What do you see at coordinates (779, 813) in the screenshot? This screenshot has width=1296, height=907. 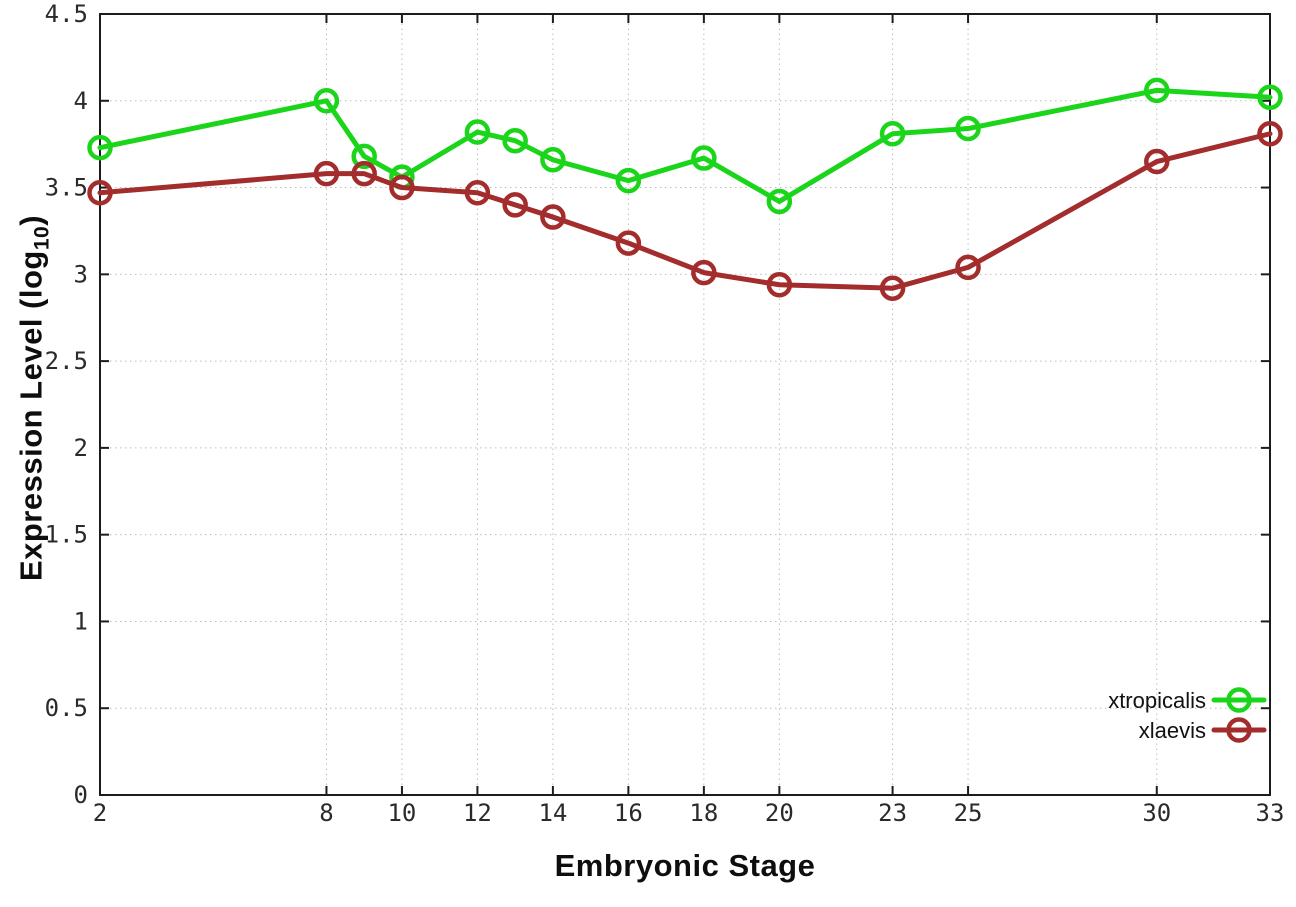 I see `x-tick-label-20: 20` at bounding box center [779, 813].